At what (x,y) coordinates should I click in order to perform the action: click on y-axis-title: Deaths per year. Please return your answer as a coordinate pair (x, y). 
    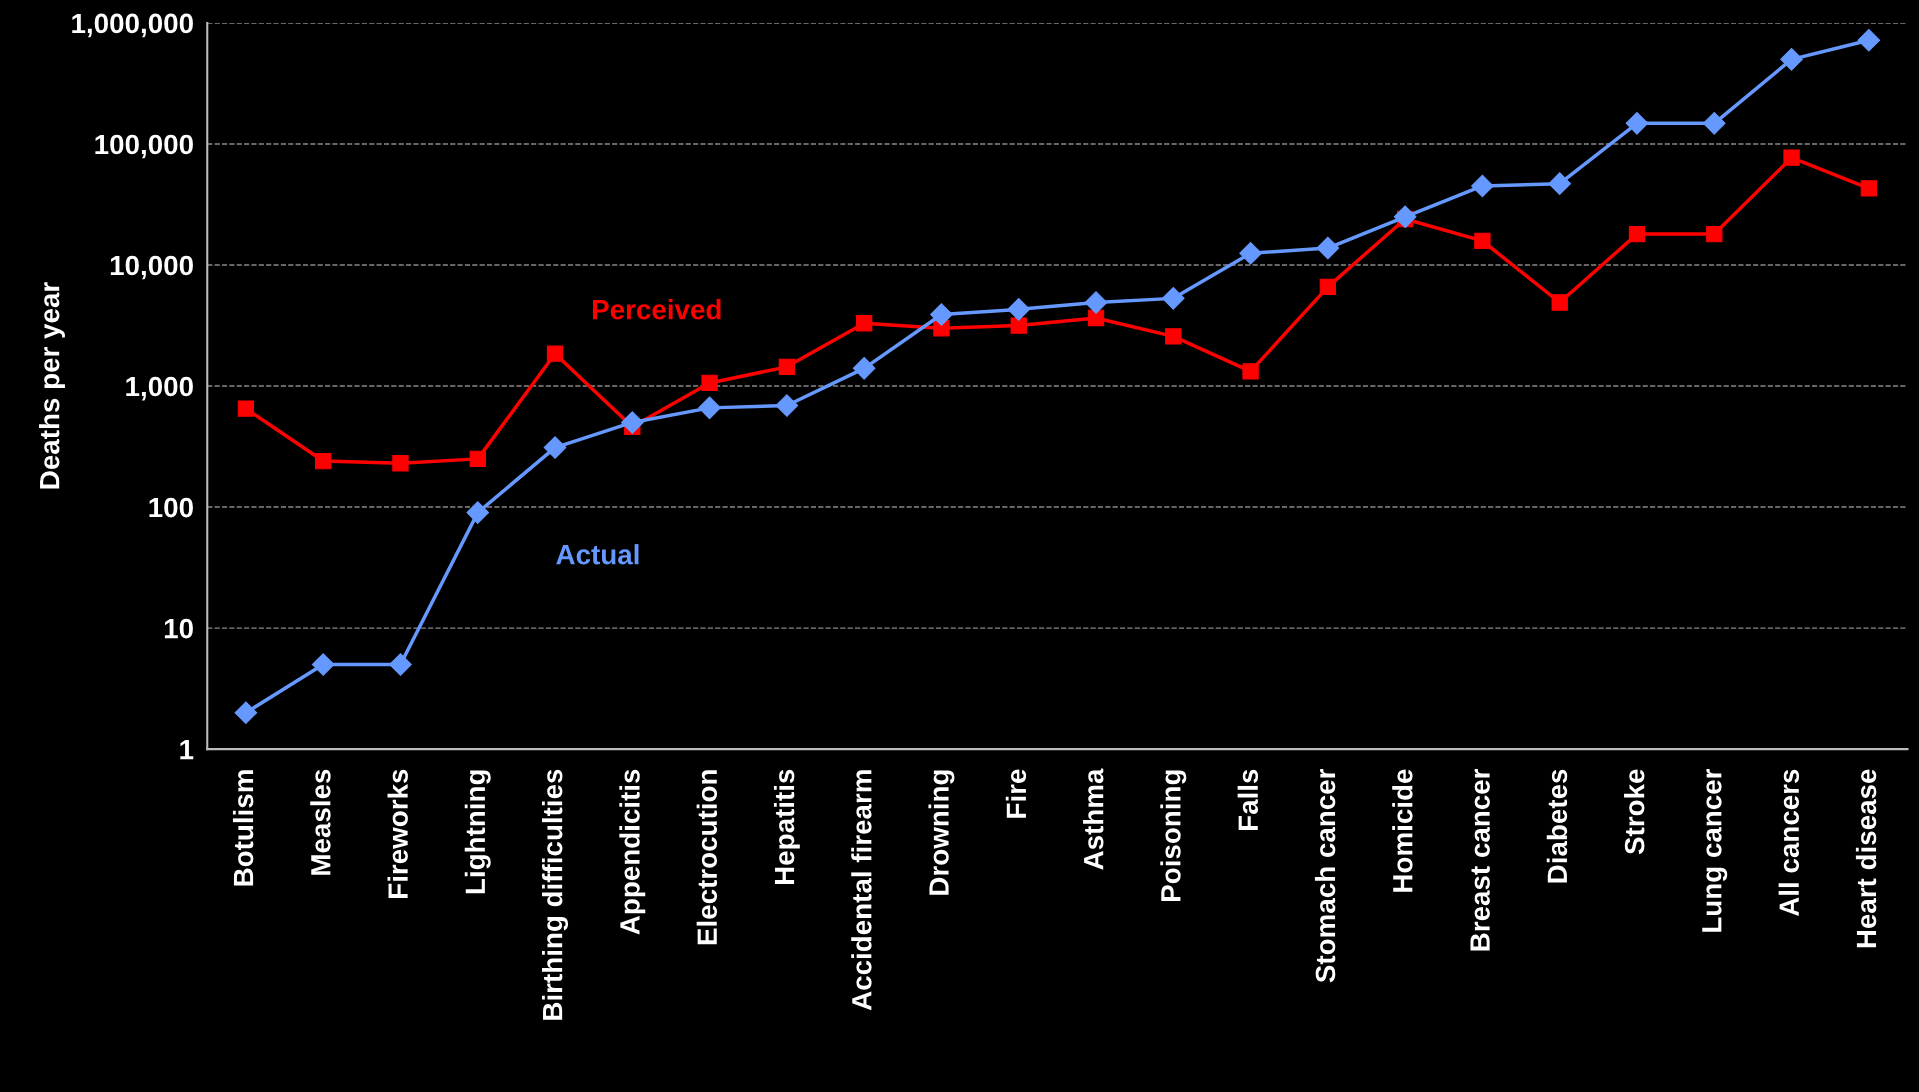
    Looking at the image, I should click on (52, 385).